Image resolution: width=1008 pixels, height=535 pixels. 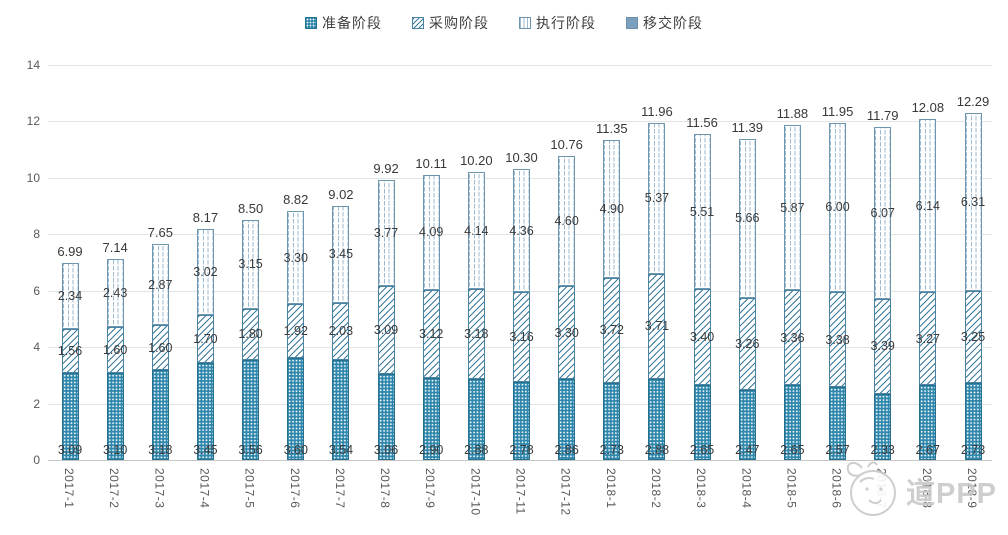 I want to click on total-label: 10.30, so click(x=521, y=158).